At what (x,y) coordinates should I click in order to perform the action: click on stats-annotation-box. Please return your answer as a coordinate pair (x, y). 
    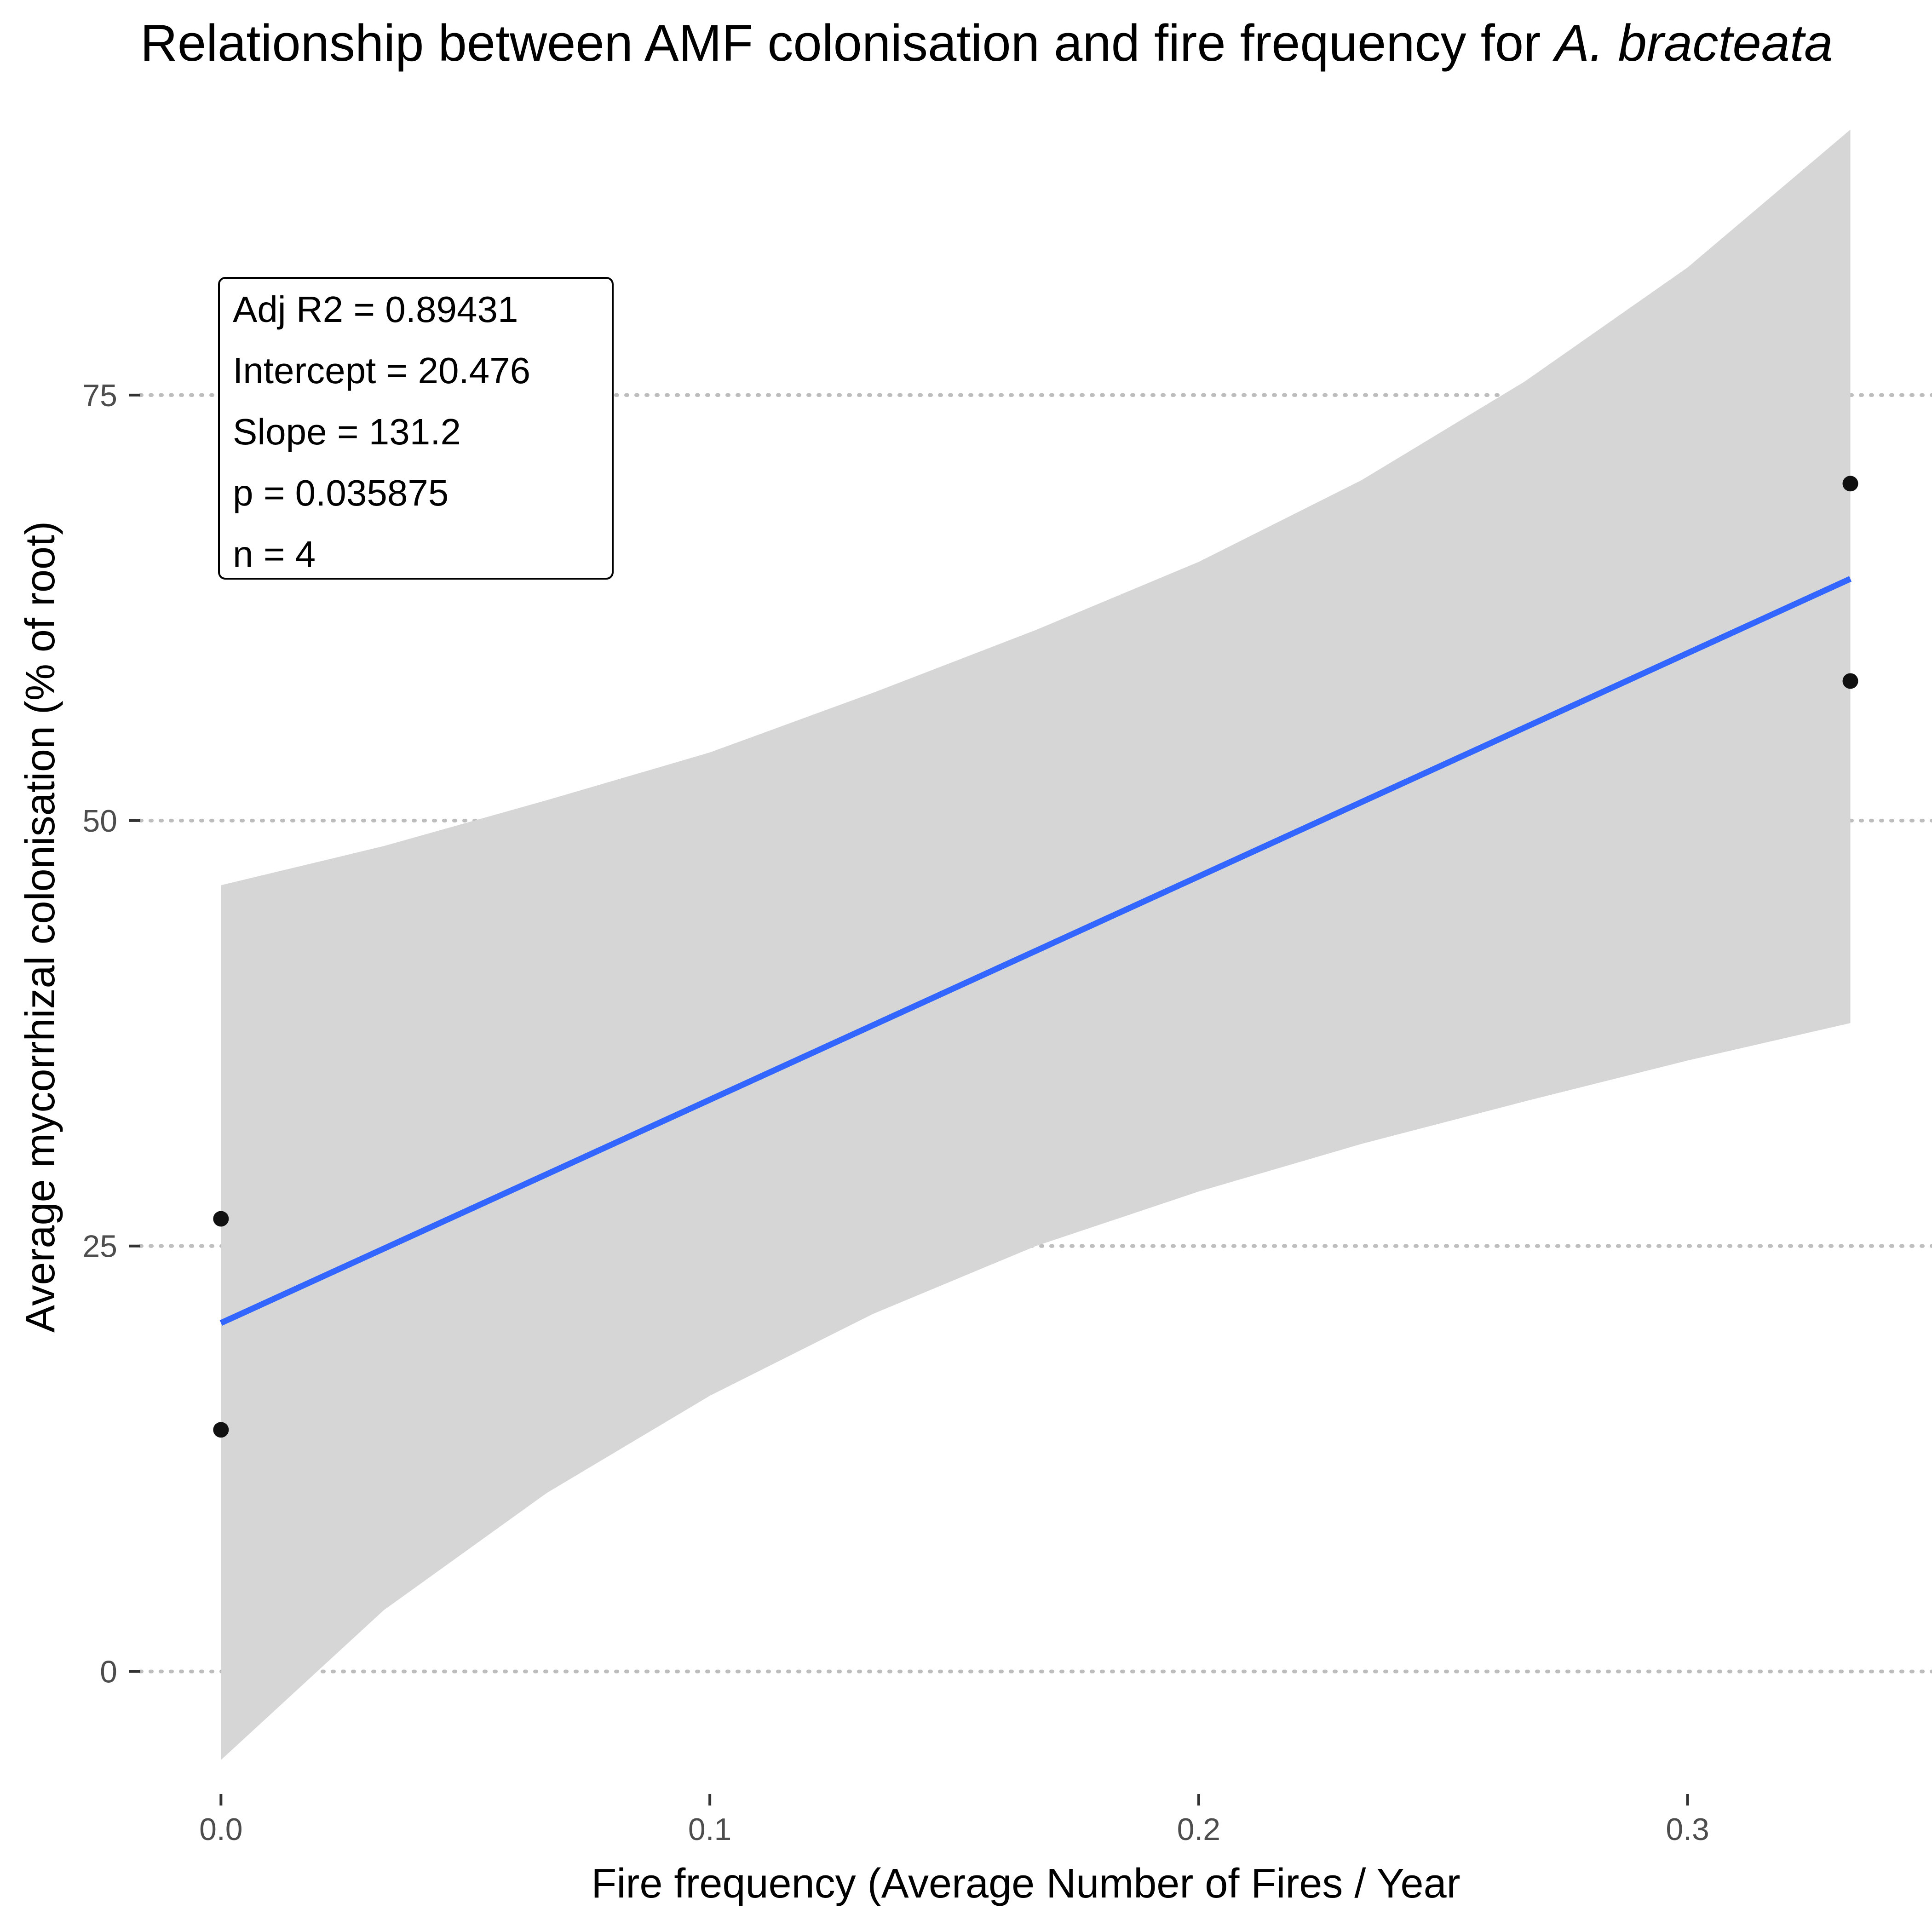
    Looking at the image, I should click on (416, 428).